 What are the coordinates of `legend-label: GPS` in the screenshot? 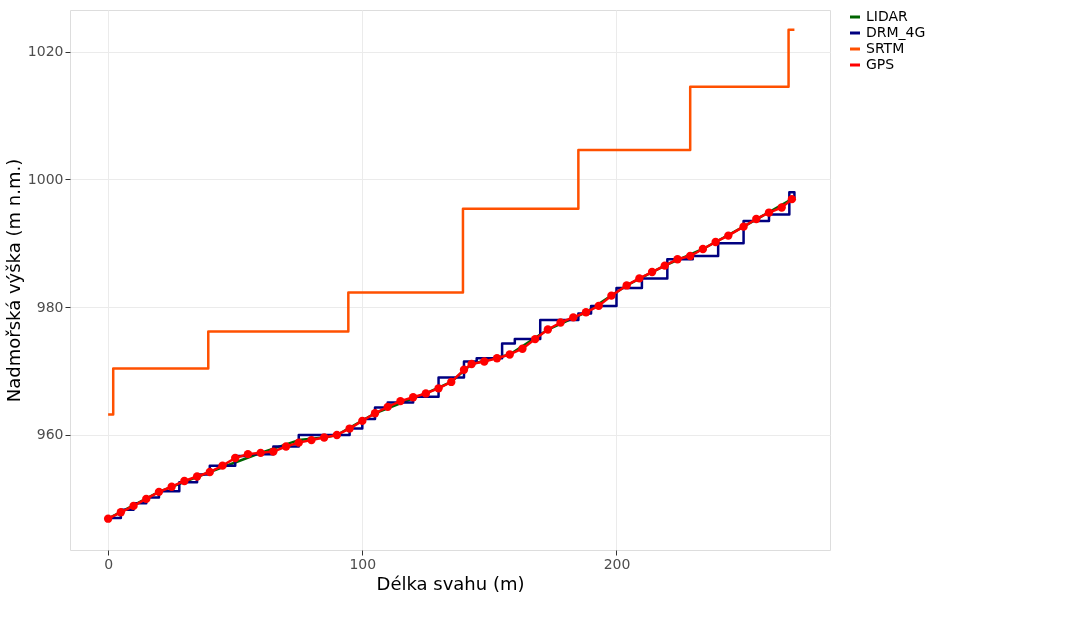 It's located at (880, 64).